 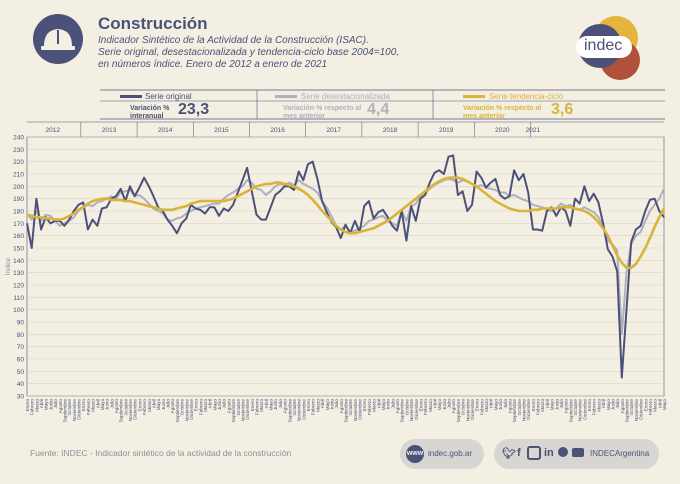 What do you see at coordinates (562, 109) in the screenshot?
I see `legend-value-tendencia: 3,6` at bounding box center [562, 109].